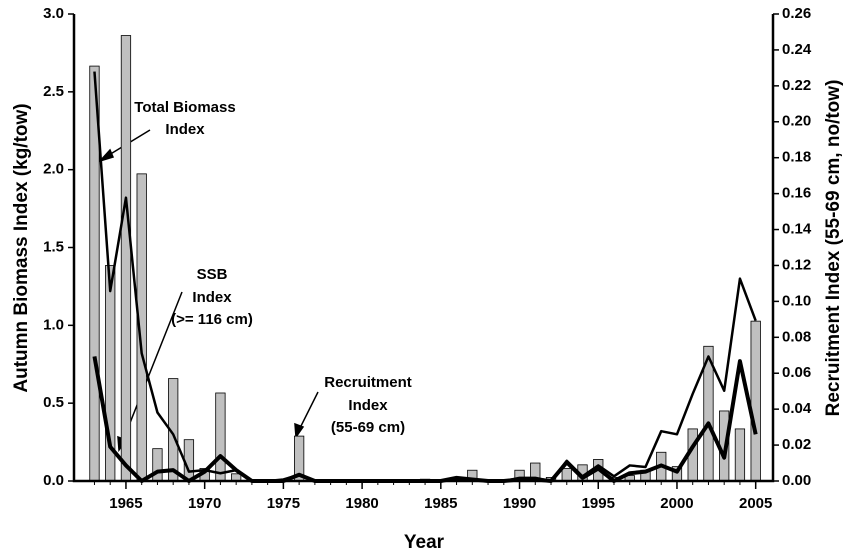 This screenshot has width=848, height=558. I want to click on y2-tick-label: 0.12, so click(796, 264).